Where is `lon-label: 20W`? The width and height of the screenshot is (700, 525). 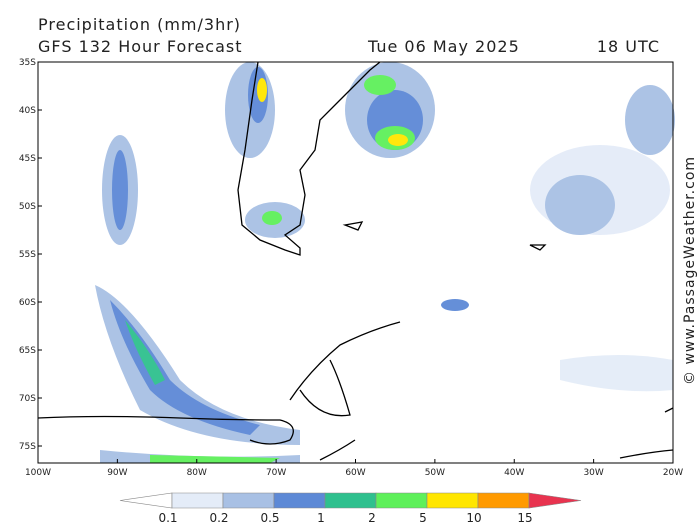
lon-label: 20W is located at coordinates (673, 473).